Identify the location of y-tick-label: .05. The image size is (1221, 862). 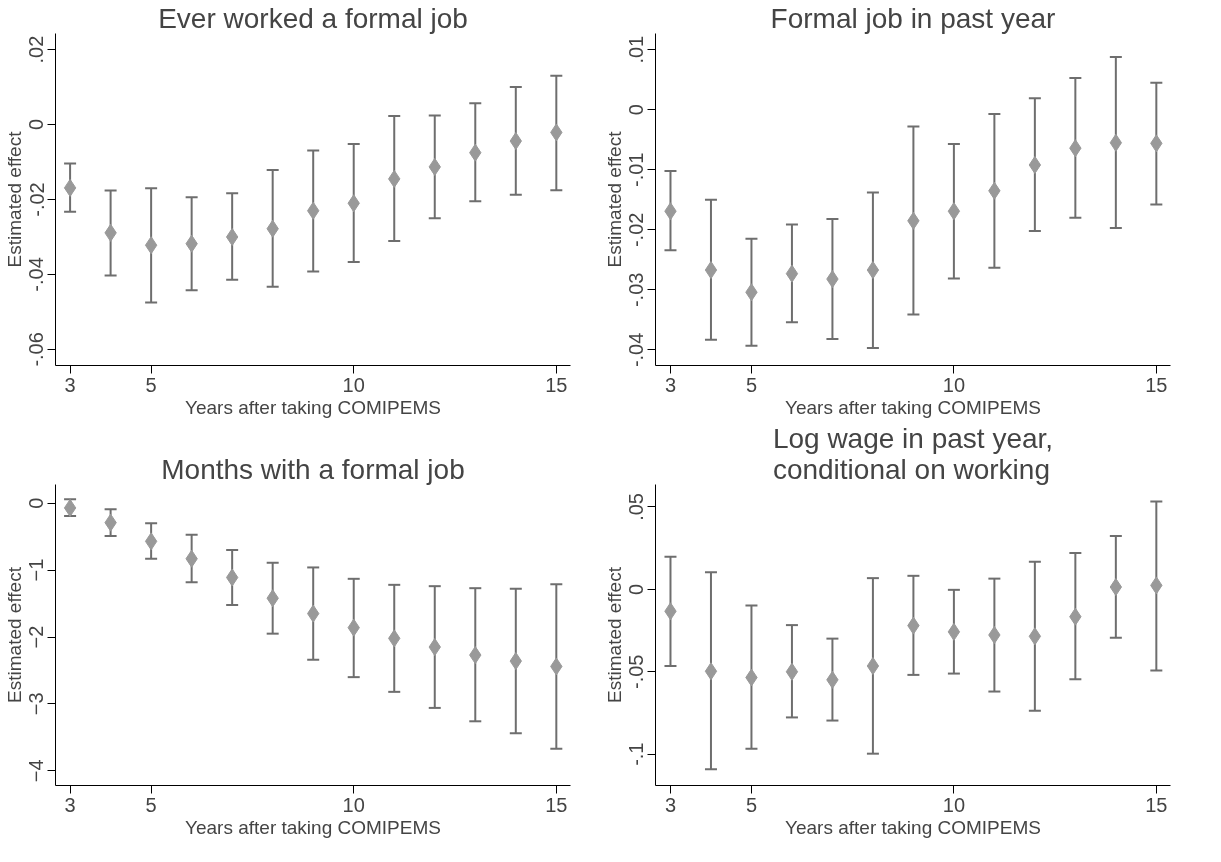
(636, 507).